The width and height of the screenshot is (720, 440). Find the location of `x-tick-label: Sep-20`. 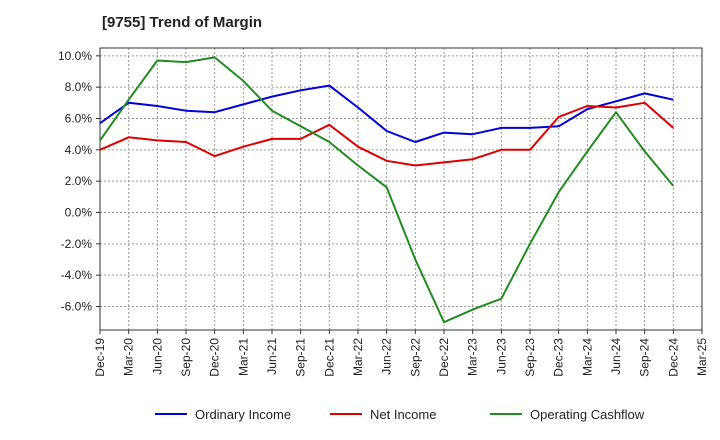

x-tick-label: Sep-20 is located at coordinates (186, 357).